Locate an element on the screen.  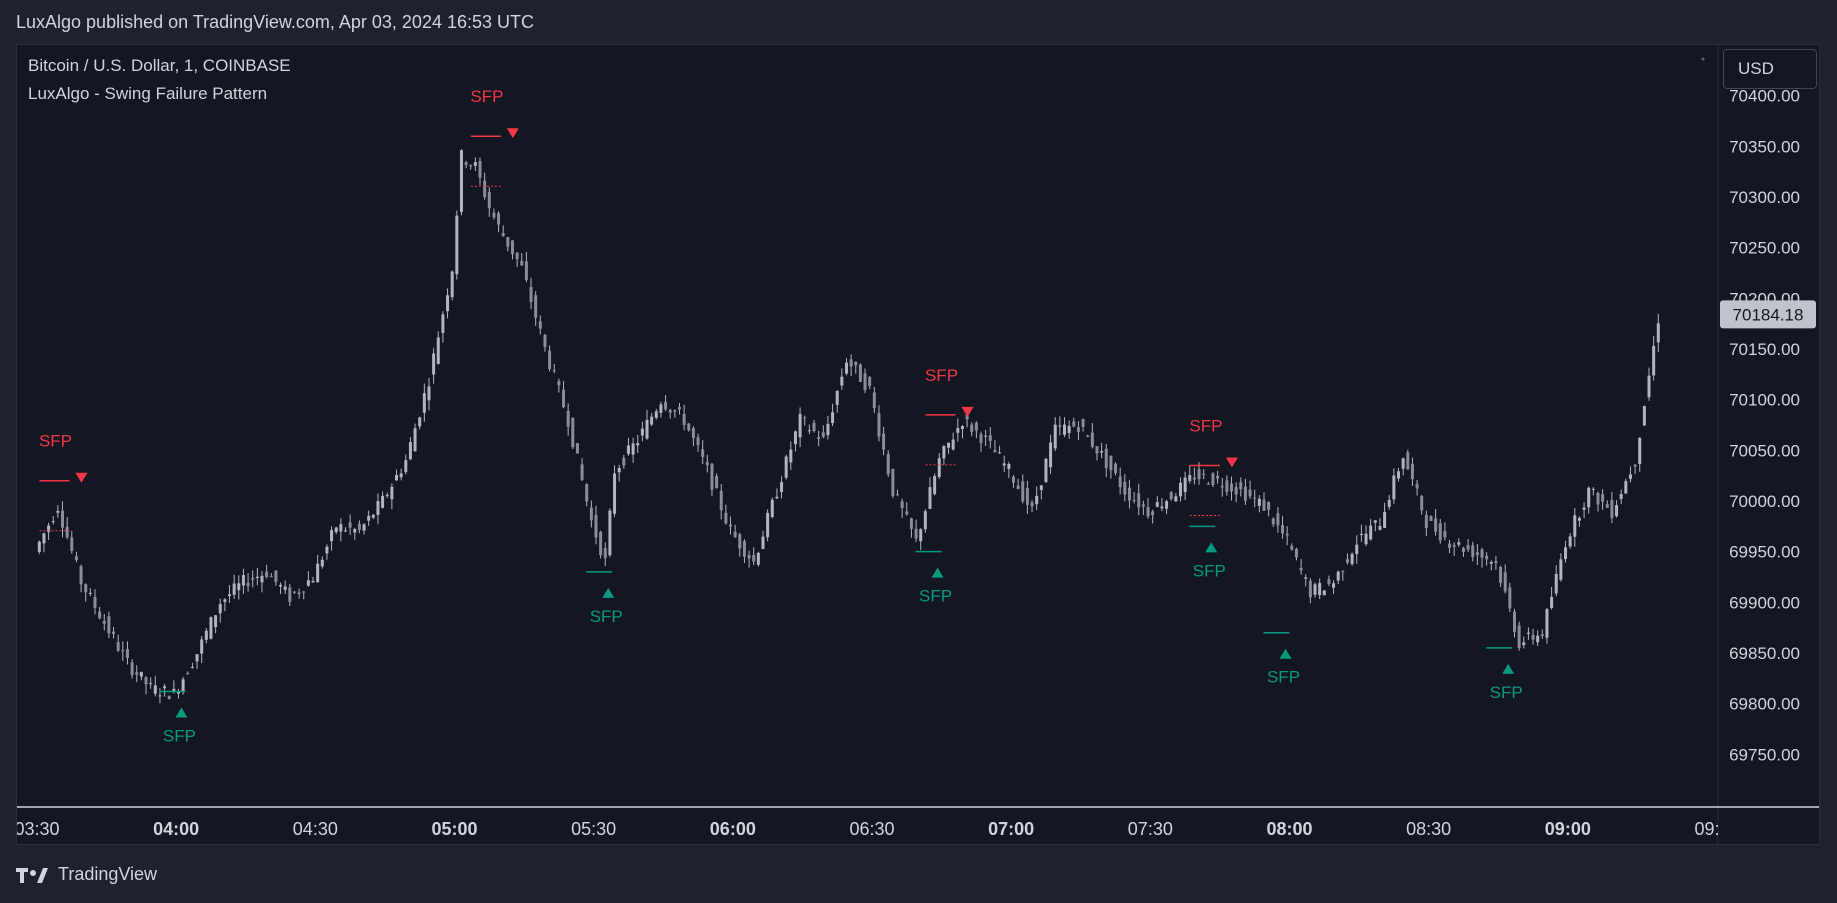
x-tick-label: 08:00 is located at coordinates (1289, 829).